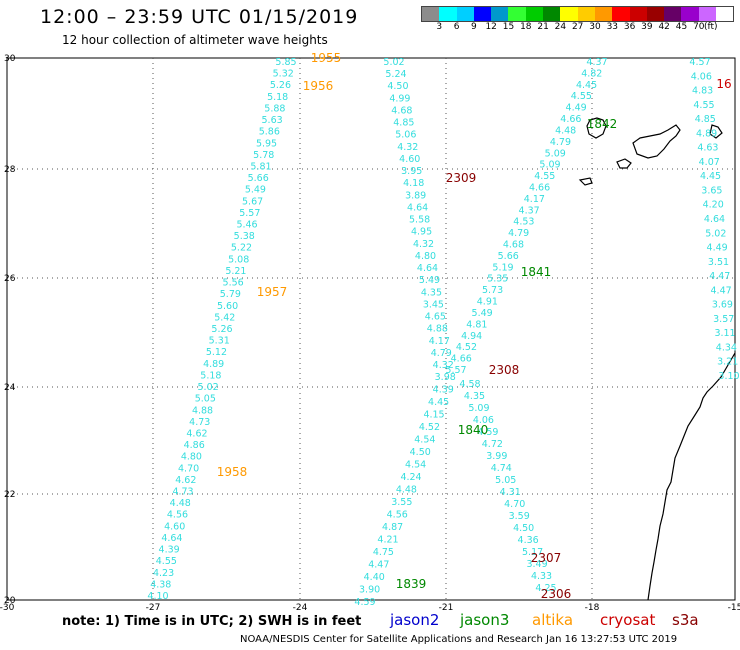 The width and height of the screenshot is (740, 650). Describe the element at coordinates (576, 28) in the screenshot. I see `color-scale-labels: 3 6 9 12 15 18 21 24 27 30 33 36 39 42 45 70` at that location.